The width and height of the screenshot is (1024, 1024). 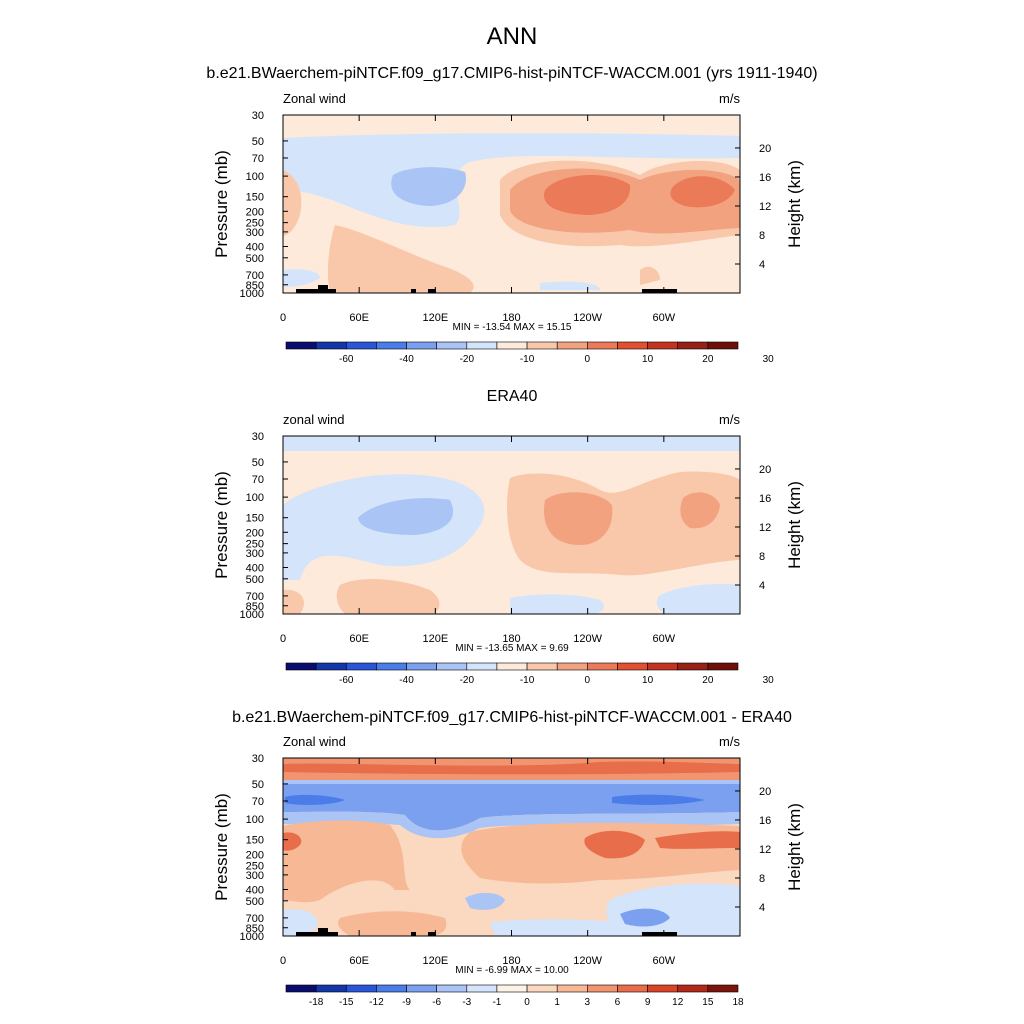 What do you see at coordinates (221, 204) in the screenshot?
I see `y-axis-label: Pressure (mb)` at bounding box center [221, 204].